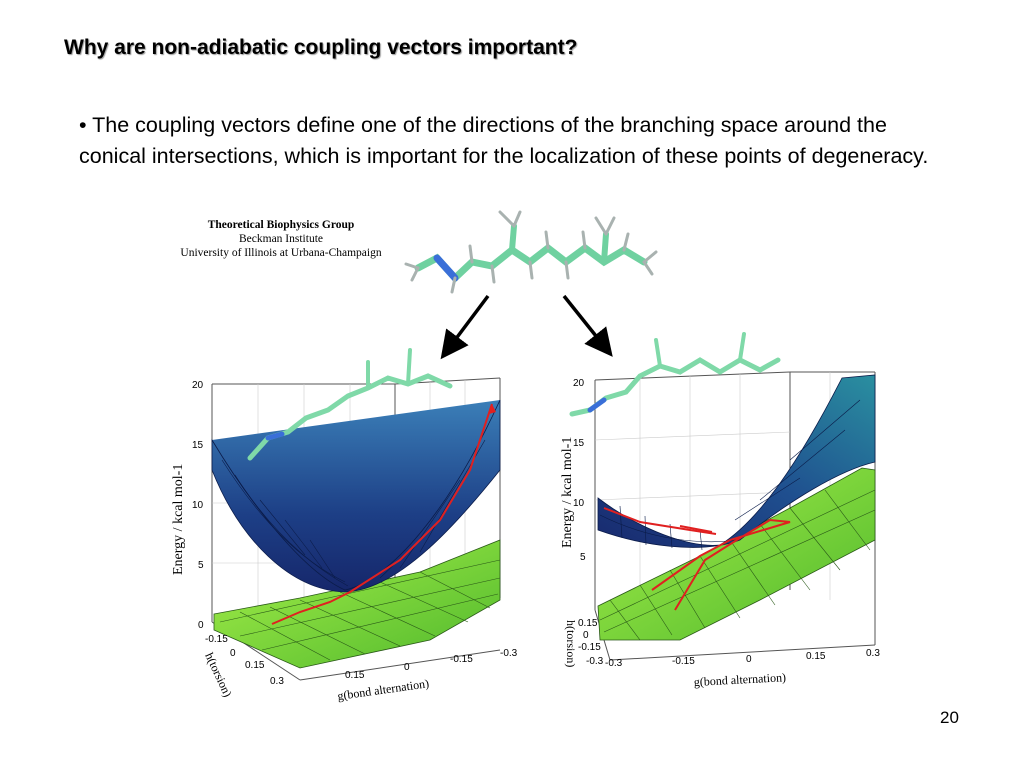 The height and width of the screenshot is (768, 1024). I want to click on left-h-tick: -0.15, so click(216, 639).